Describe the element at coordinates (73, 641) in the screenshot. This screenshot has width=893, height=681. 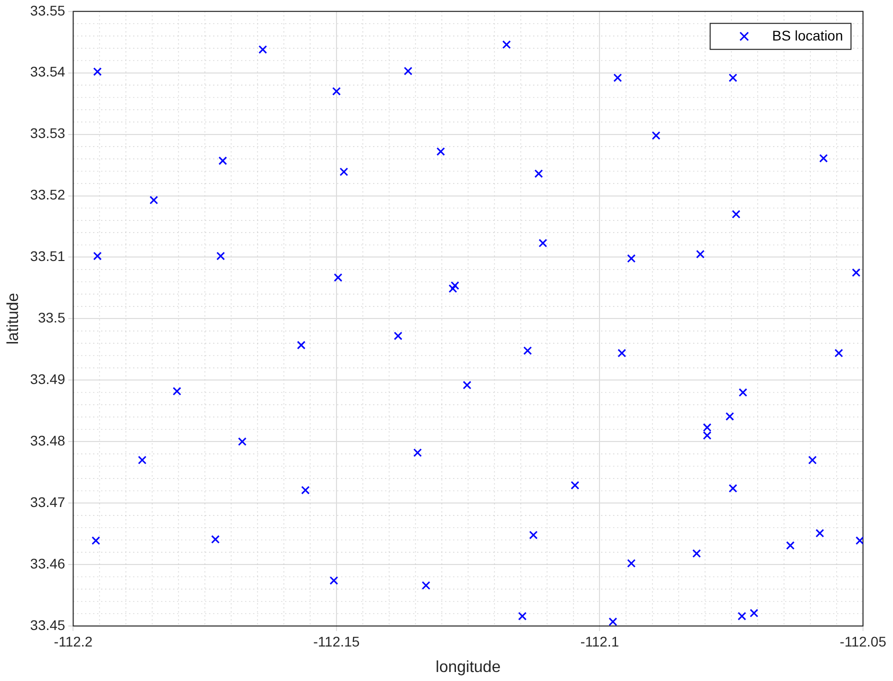
I see `x-tick-label: -112.2` at that location.